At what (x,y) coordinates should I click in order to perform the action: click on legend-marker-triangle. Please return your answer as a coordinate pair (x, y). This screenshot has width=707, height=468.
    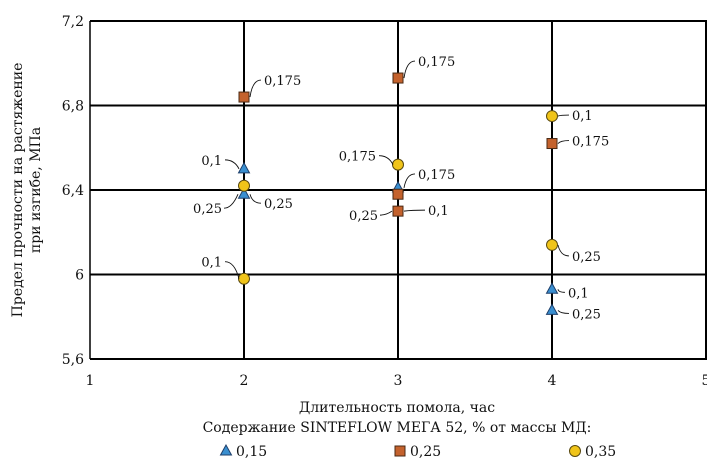
    Looking at the image, I should click on (226, 449).